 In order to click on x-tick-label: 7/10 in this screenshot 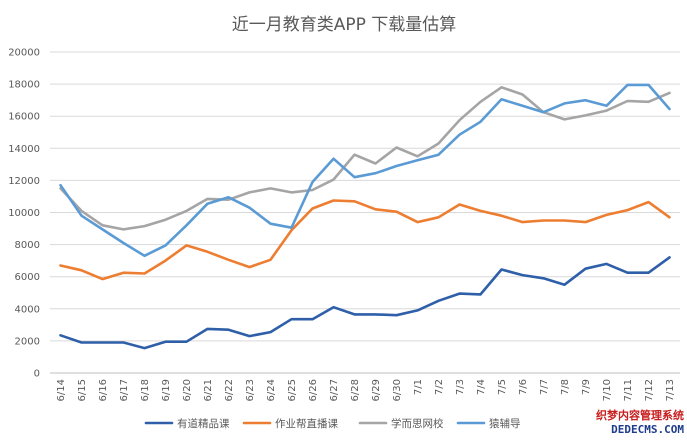, I will do `click(607, 390)`.